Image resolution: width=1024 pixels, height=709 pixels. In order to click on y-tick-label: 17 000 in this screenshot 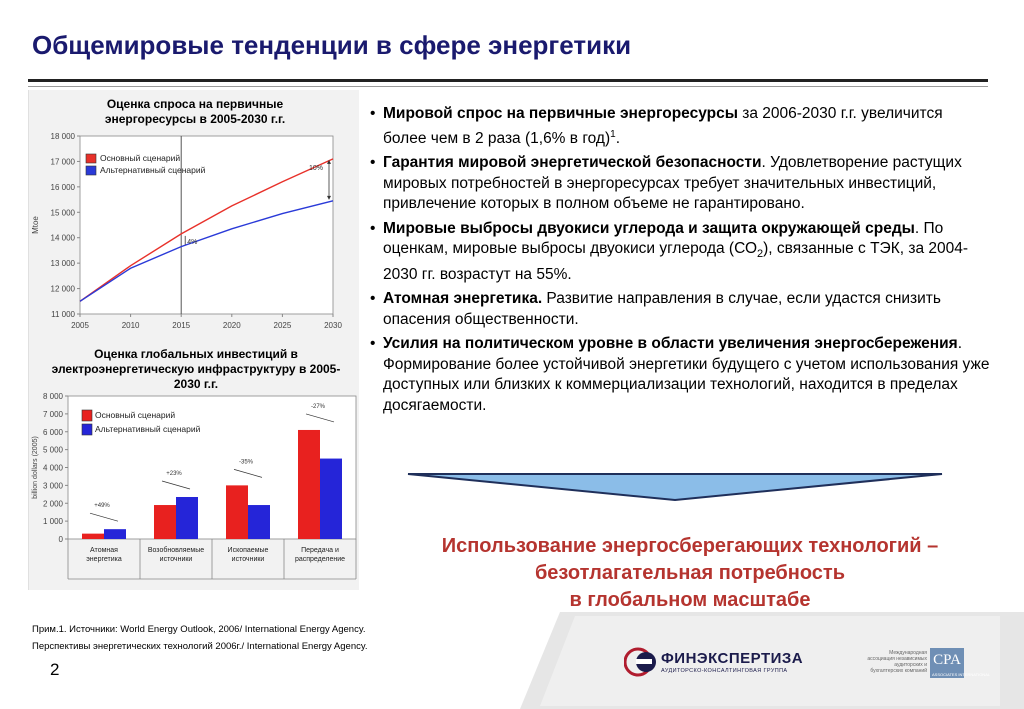, I will do `click(63, 161)`.